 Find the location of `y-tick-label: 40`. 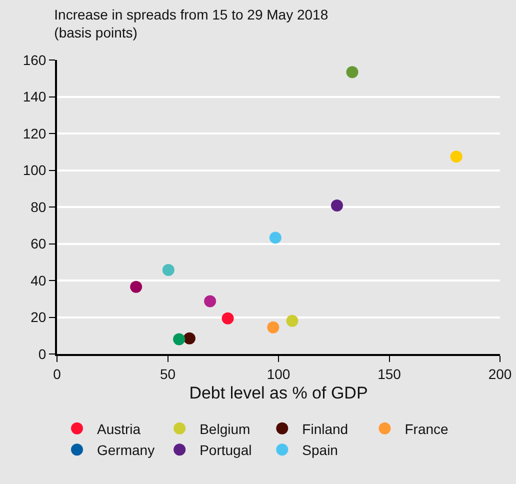

y-tick-label: 40 is located at coordinates (38, 280).